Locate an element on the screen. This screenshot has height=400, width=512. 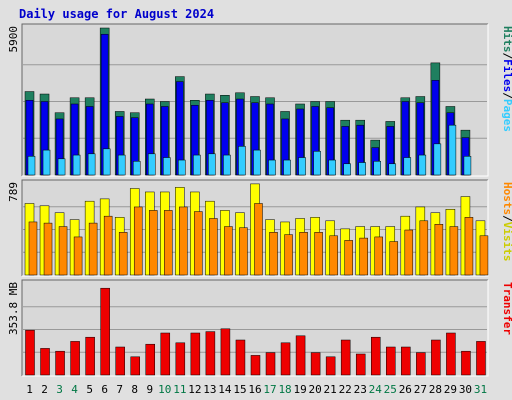
legend-entry: Transfer is located at coordinates (506, 308).